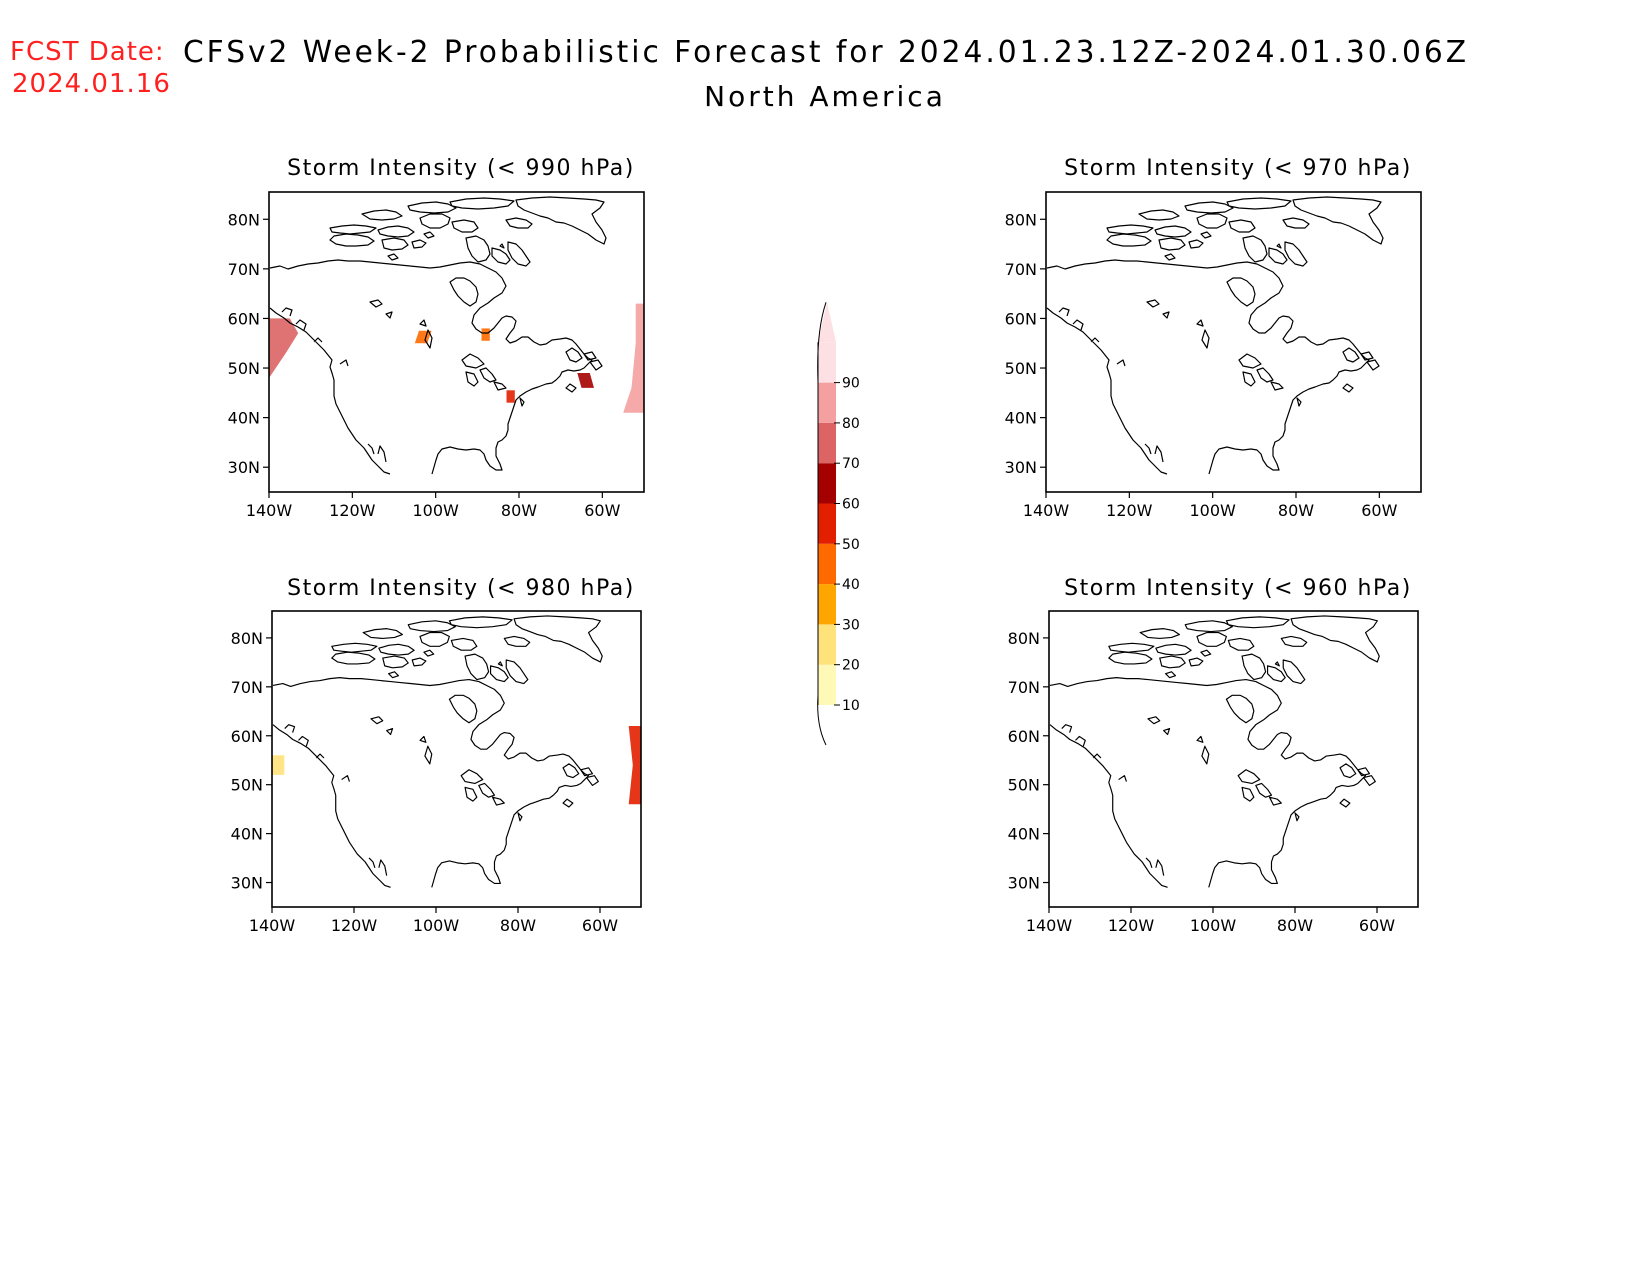  What do you see at coordinates (827, 322) in the screenshot?
I see `colorbar-top-arrow` at bounding box center [827, 322].